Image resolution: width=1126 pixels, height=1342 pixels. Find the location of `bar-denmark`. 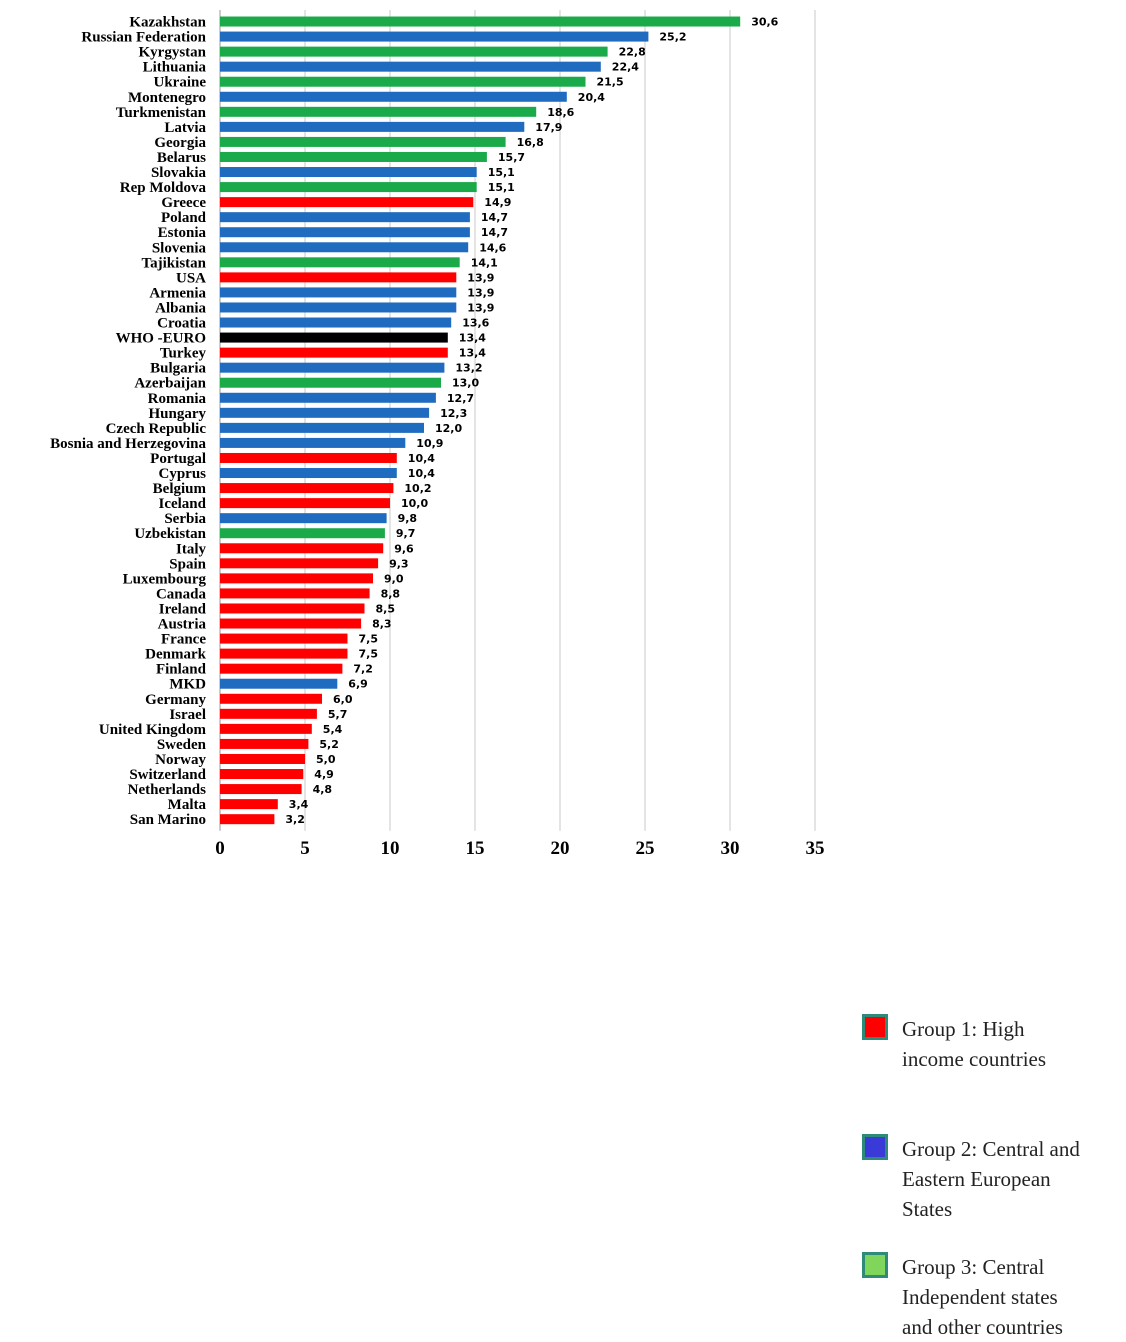

bar-denmark is located at coordinates (284, 653).